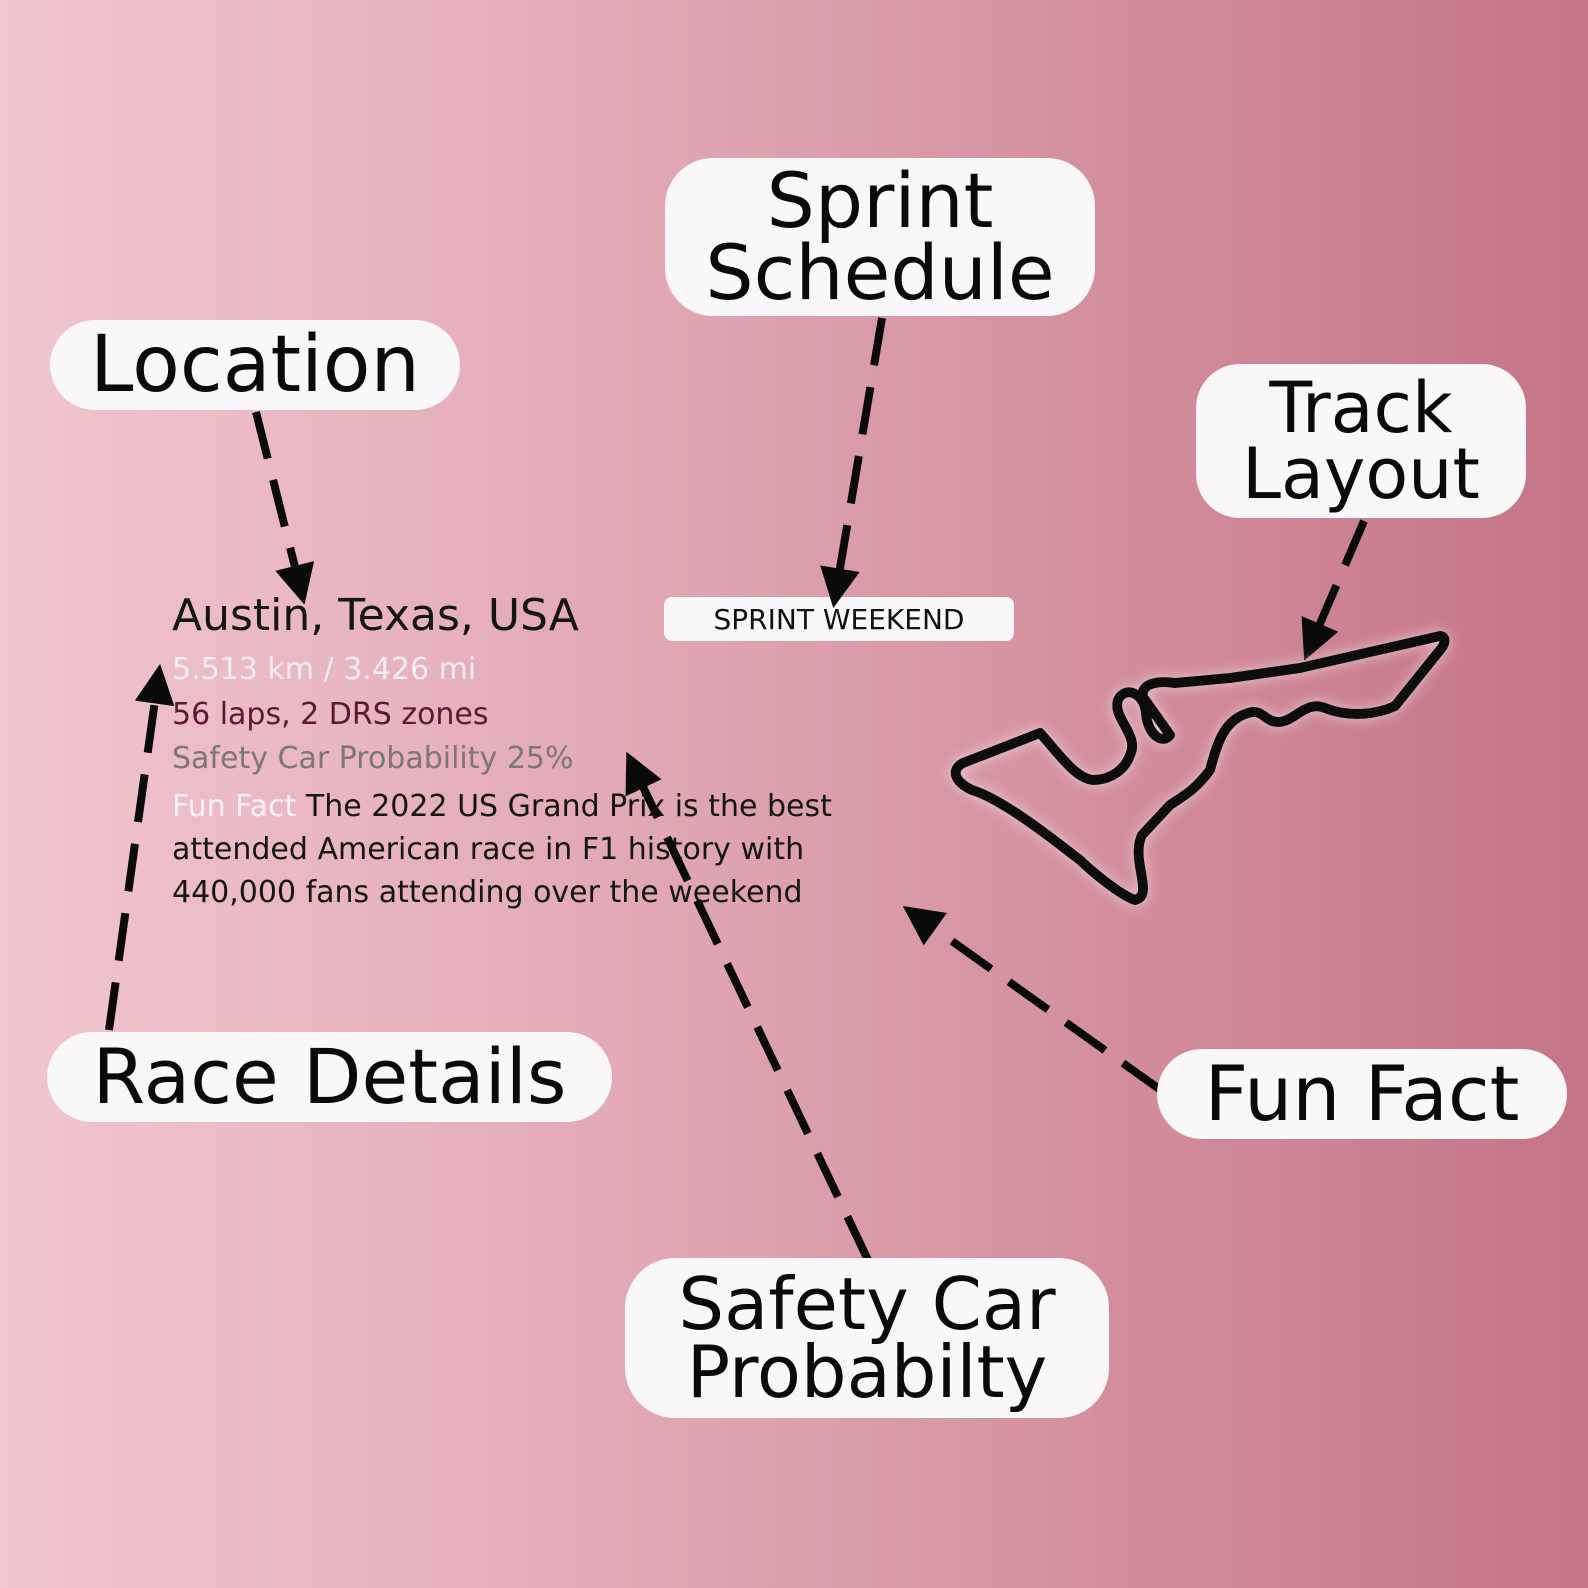  I want to click on safety-car-probability: Safety Car Probability 25%, so click(373, 758).